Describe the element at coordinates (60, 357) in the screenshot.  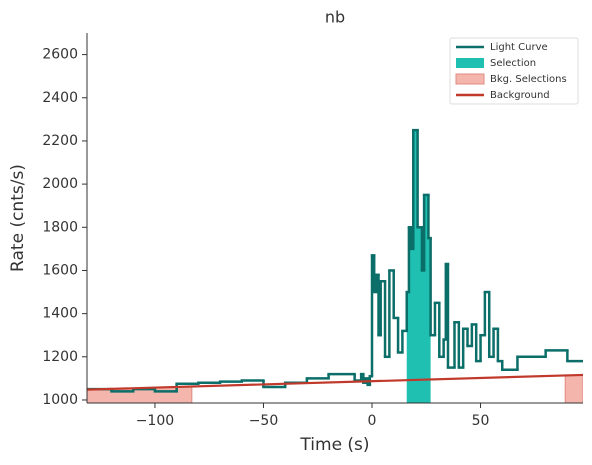
I see `y-tick-label: 1200` at that location.